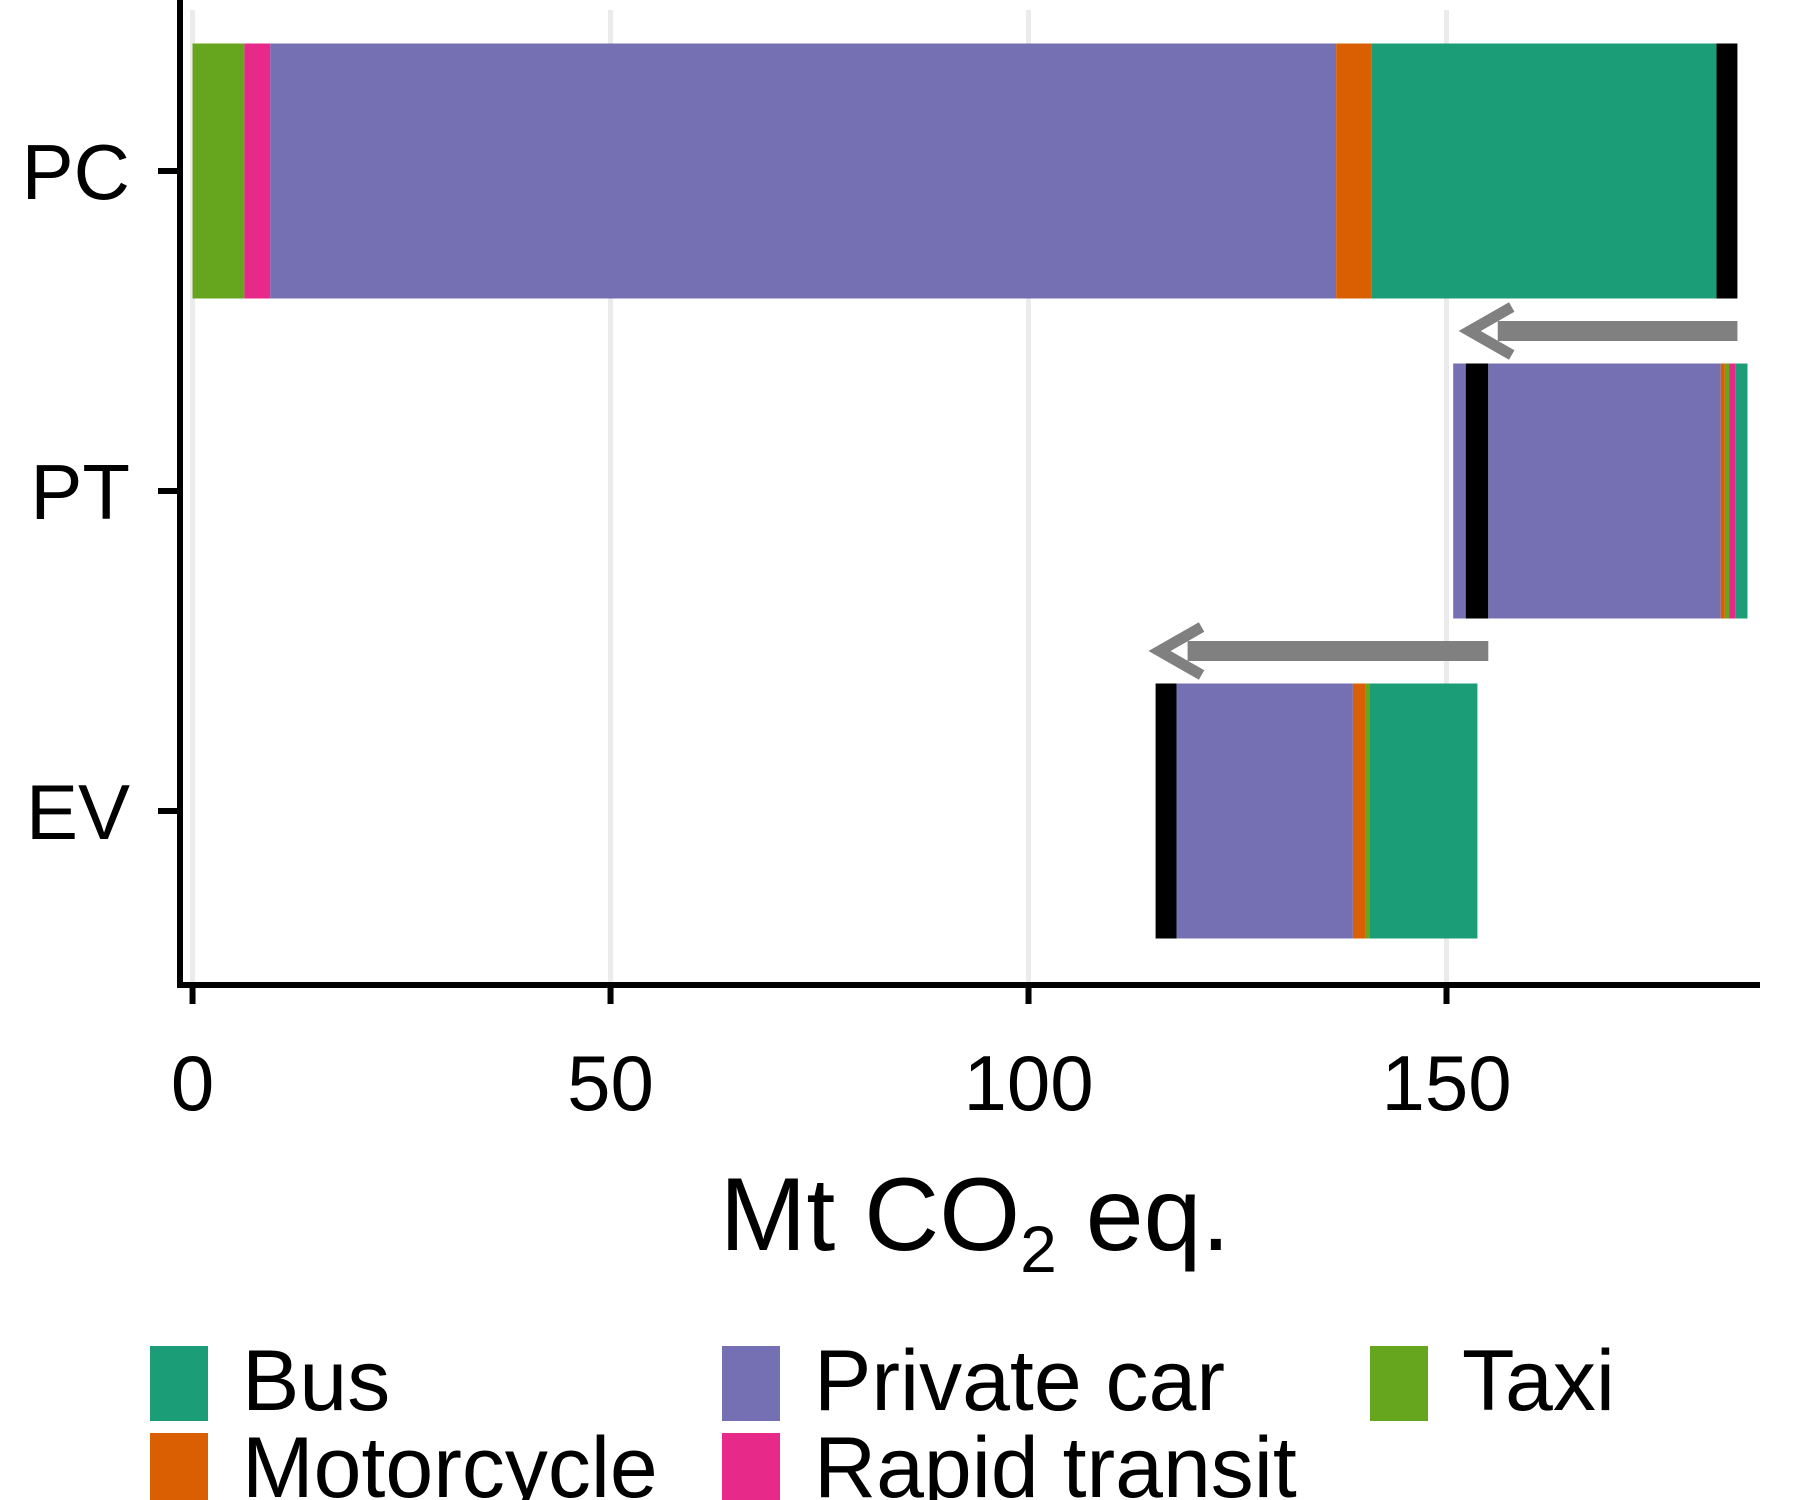 This screenshot has width=1800, height=1500. I want to click on legend-label-motorcycle: Motorcycle, so click(450, 1460).